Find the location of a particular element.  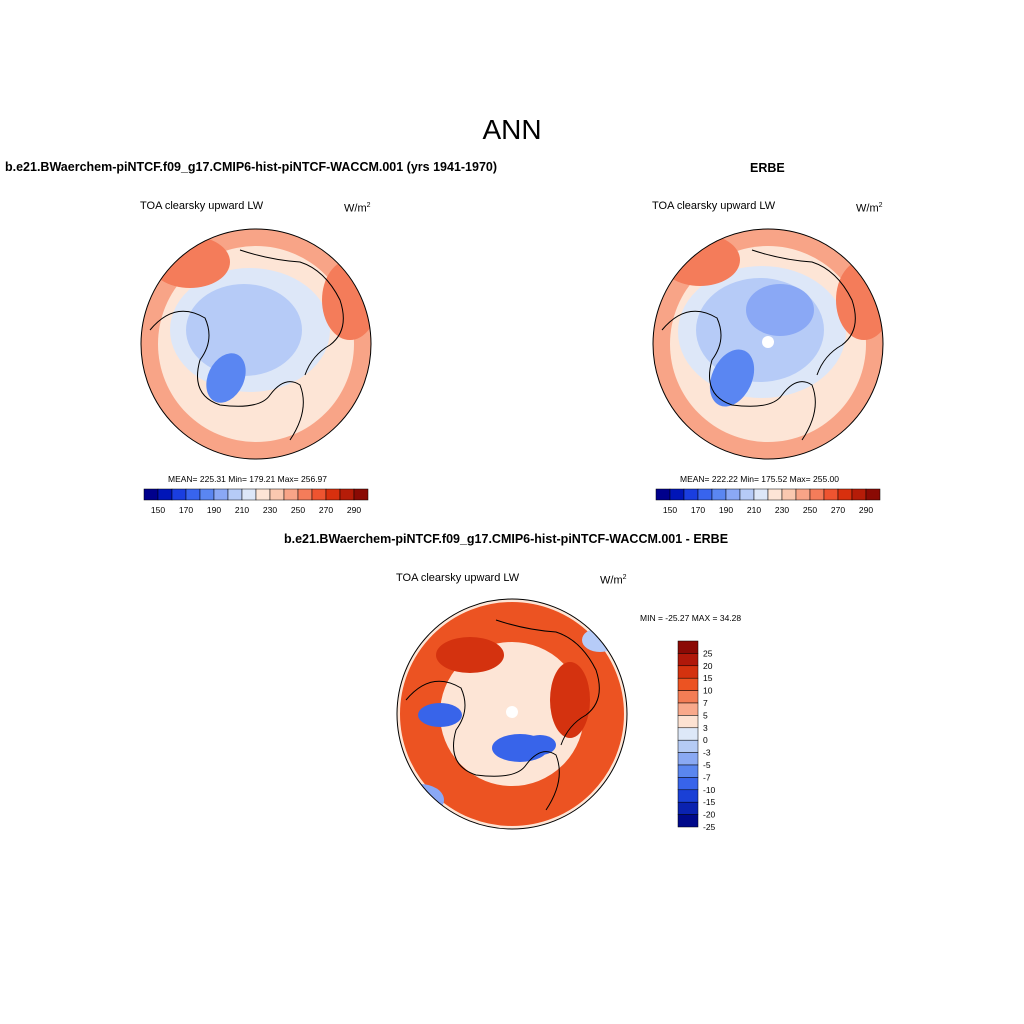

model-colorbar-tick-label: 230 is located at coordinates (270, 510).